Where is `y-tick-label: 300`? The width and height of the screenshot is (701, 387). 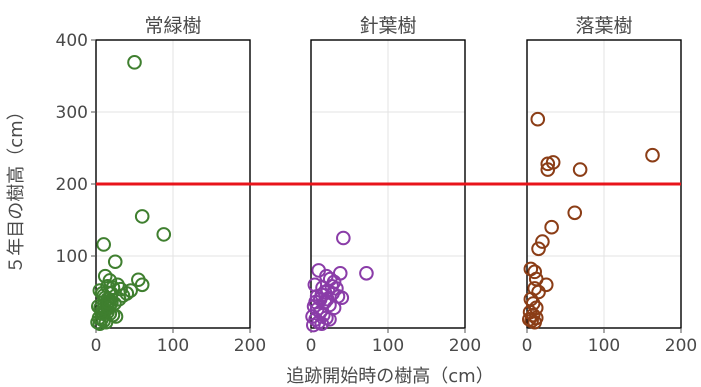 y-tick-label: 300 is located at coordinates (72, 113).